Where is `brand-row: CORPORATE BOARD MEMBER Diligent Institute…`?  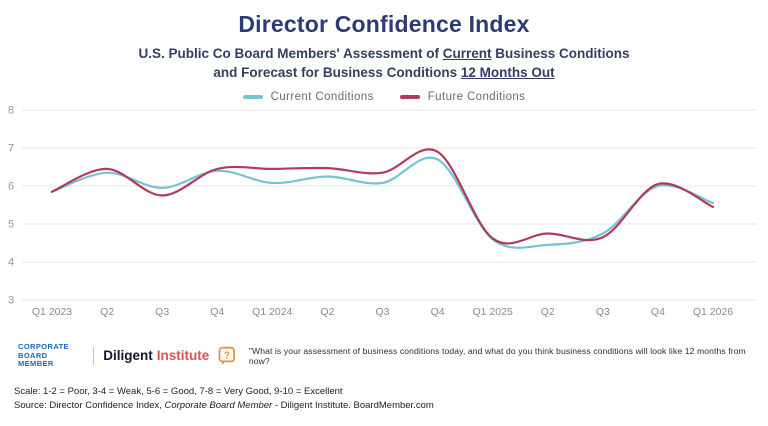
brand-row: CORPORATE BOARD MEMBER Diligent Institute… is located at coordinates (388, 356).